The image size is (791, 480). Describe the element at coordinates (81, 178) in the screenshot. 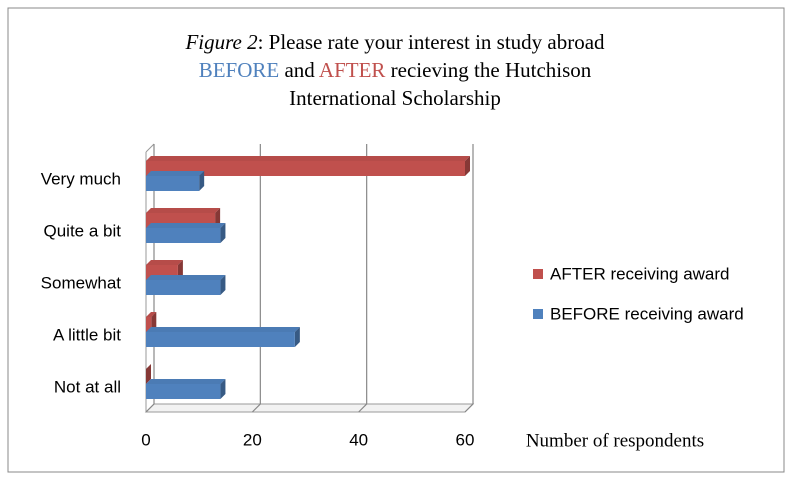

I see `y-tick-label: Very much` at that location.